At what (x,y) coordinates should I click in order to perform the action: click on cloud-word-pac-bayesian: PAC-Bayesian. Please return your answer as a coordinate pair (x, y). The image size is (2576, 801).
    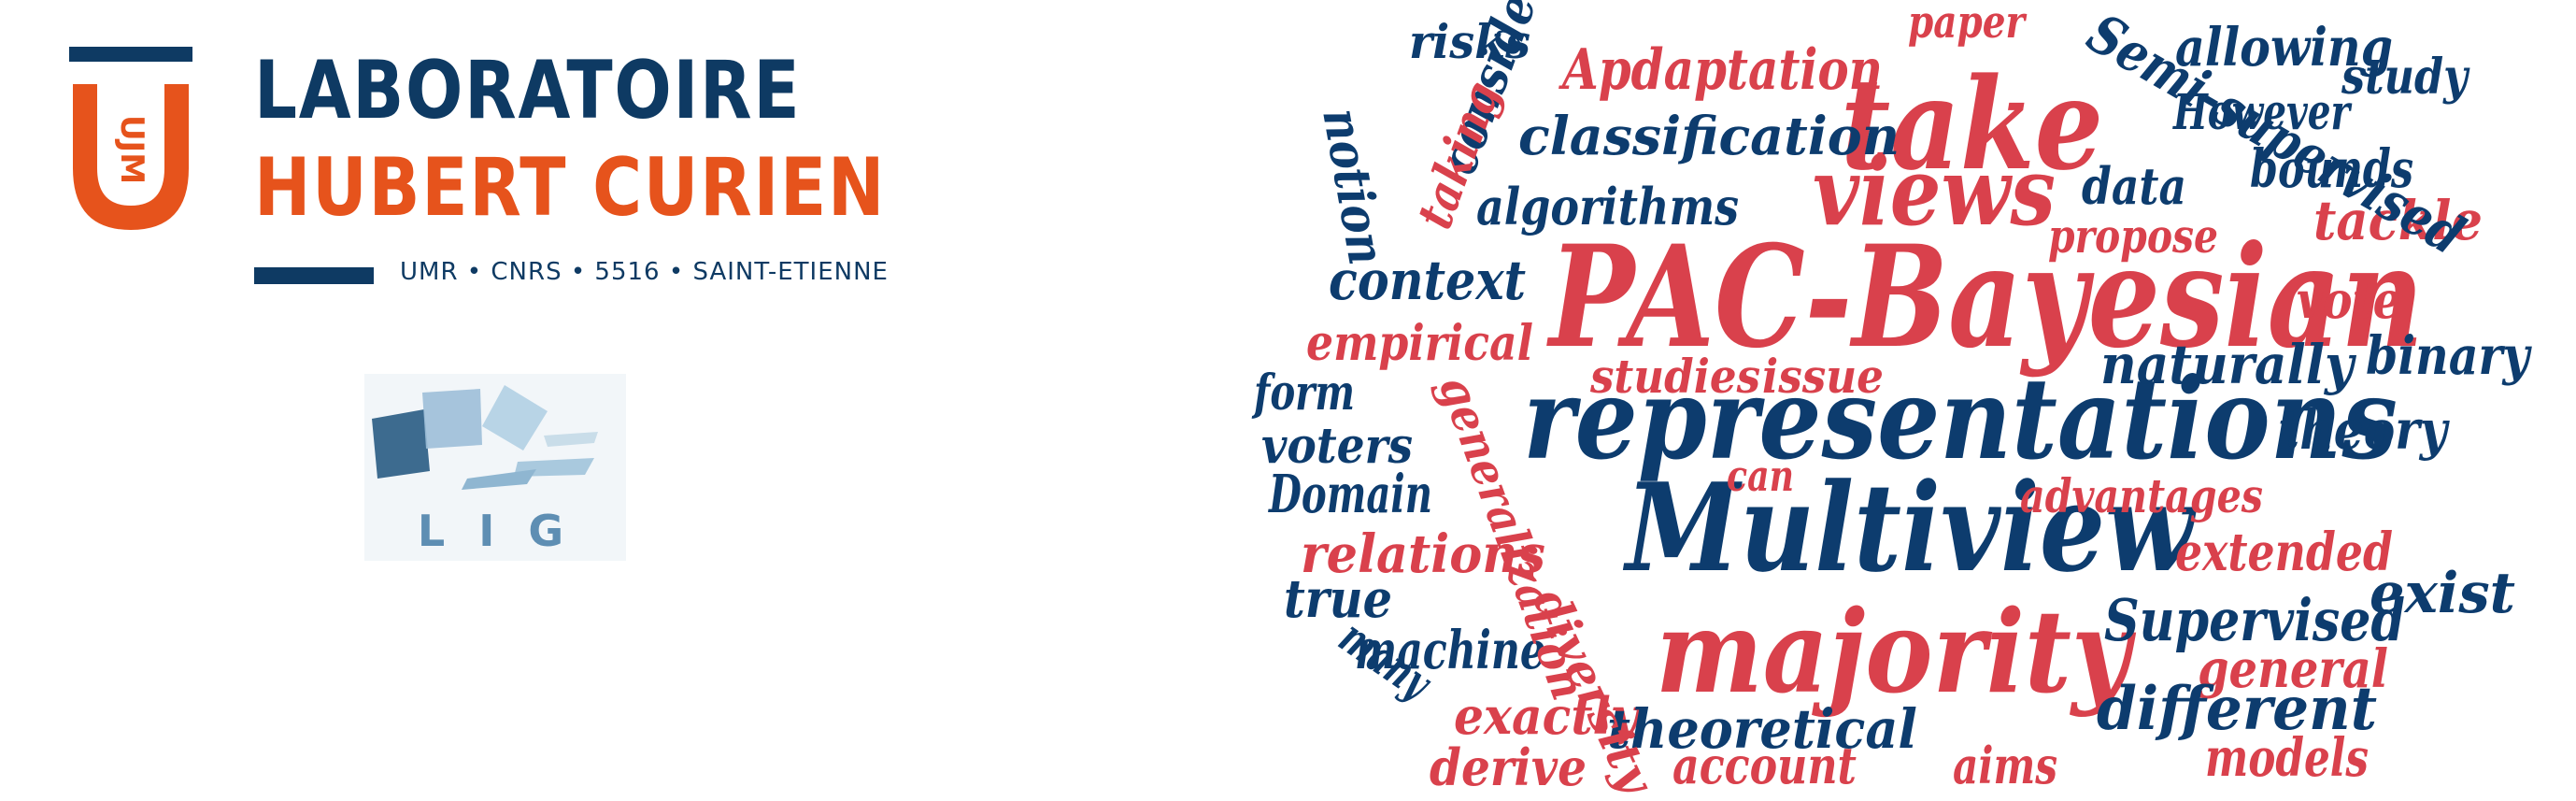
    Looking at the image, I should click on (1985, 297).